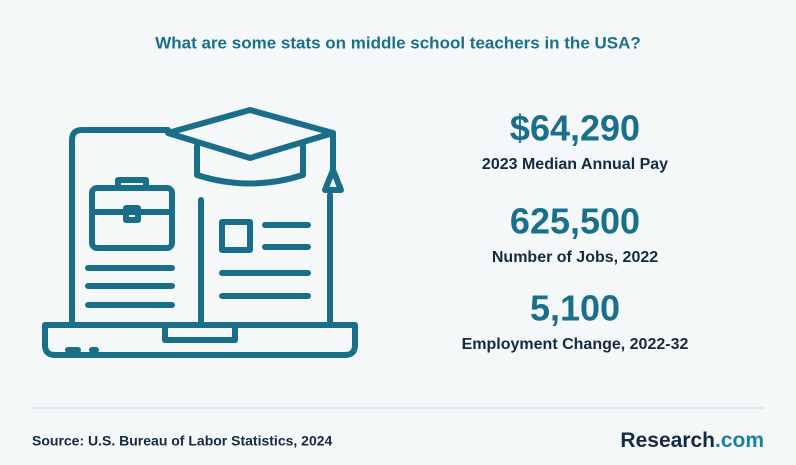 The width and height of the screenshot is (796, 465). What do you see at coordinates (739, 440) in the screenshot?
I see `brand-suffix: .com` at bounding box center [739, 440].